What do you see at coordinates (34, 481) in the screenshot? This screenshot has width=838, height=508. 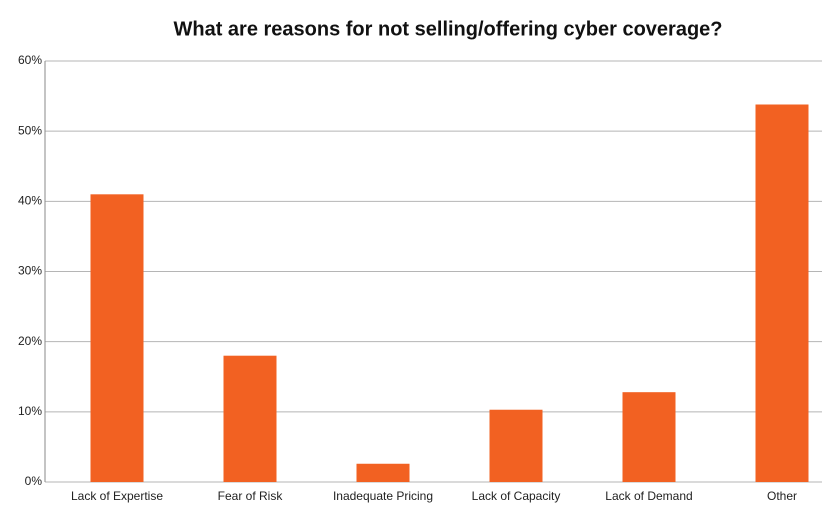 I see `y-tick-label: 0%` at bounding box center [34, 481].